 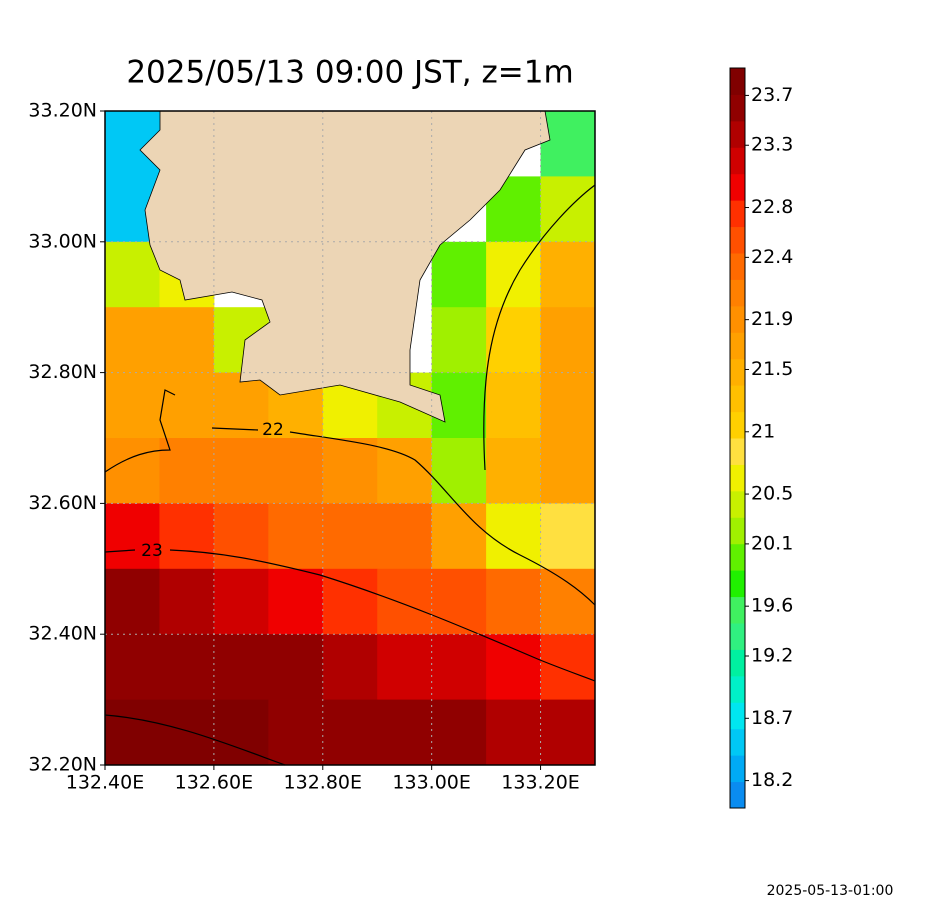 What do you see at coordinates (214, 783) in the screenshot?
I see `x-tick-label: 132.60E` at bounding box center [214, 783].